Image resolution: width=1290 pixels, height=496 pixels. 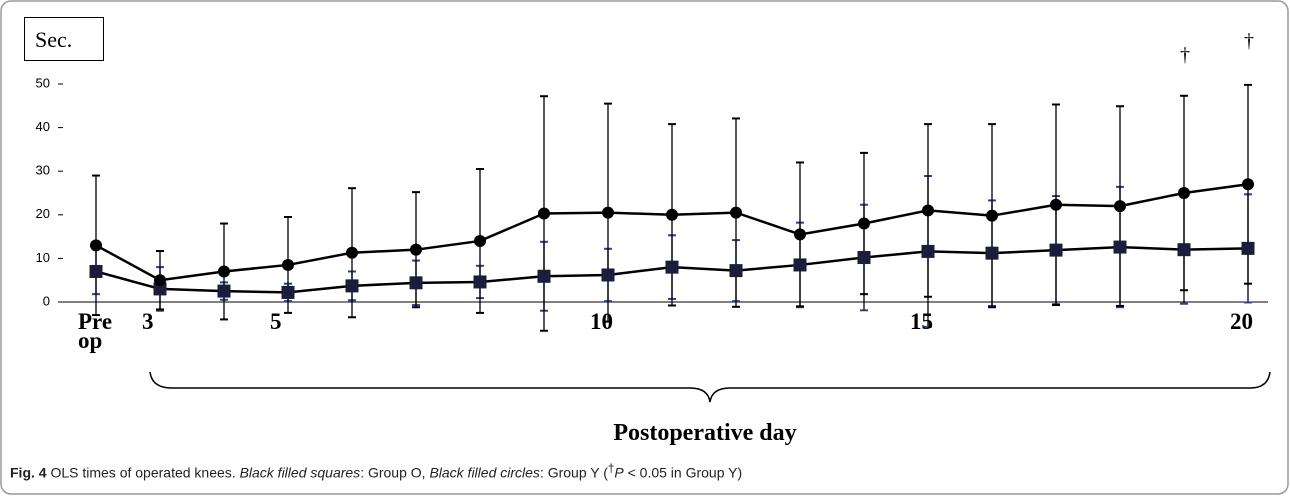 I want to click on x-tick-label: Pre op, so click(x=95, y=331).